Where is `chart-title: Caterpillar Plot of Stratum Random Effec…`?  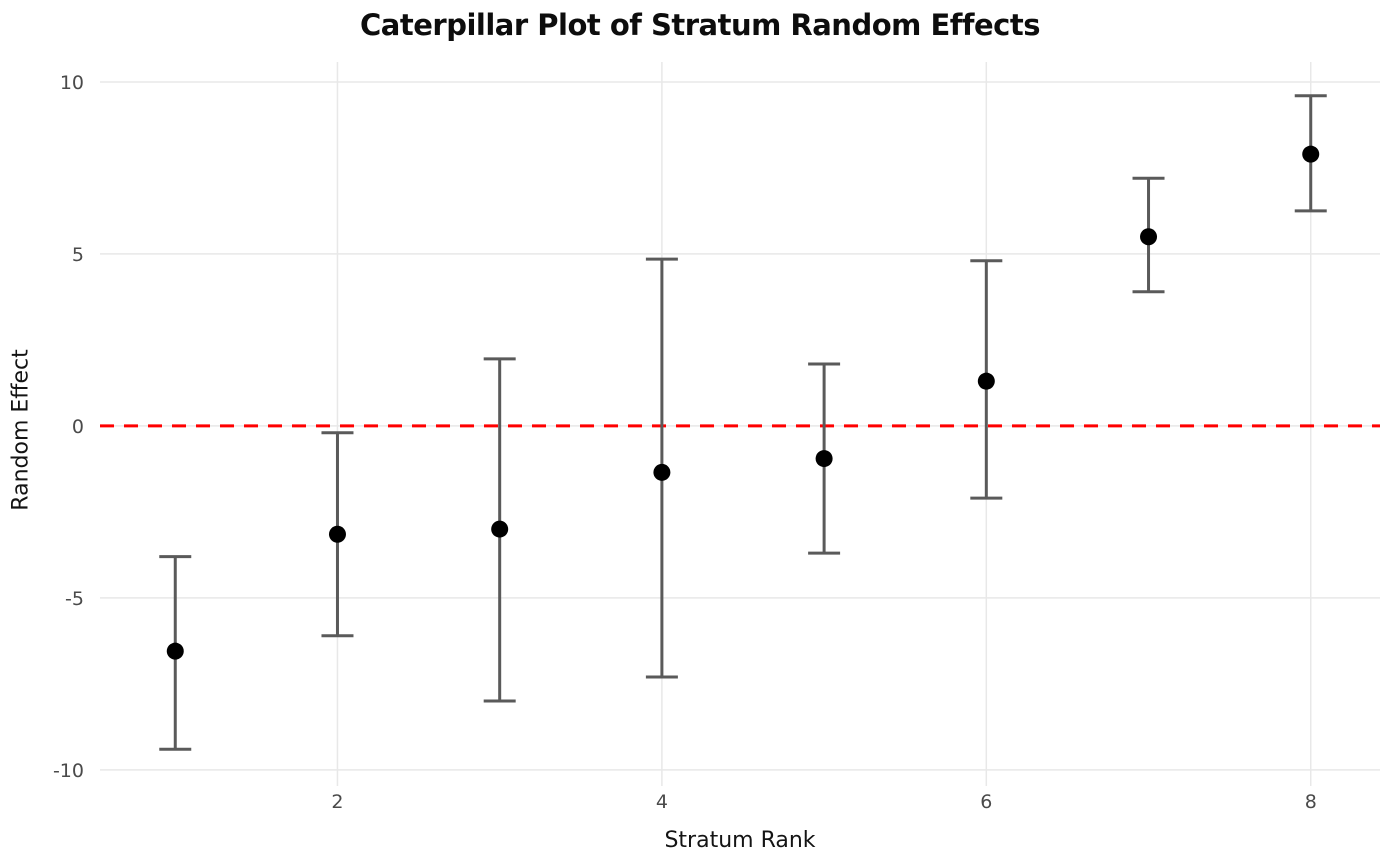
chart-title: Caterpillar Plot of Stratum Random Effec… is located at coordinates (700, 25).